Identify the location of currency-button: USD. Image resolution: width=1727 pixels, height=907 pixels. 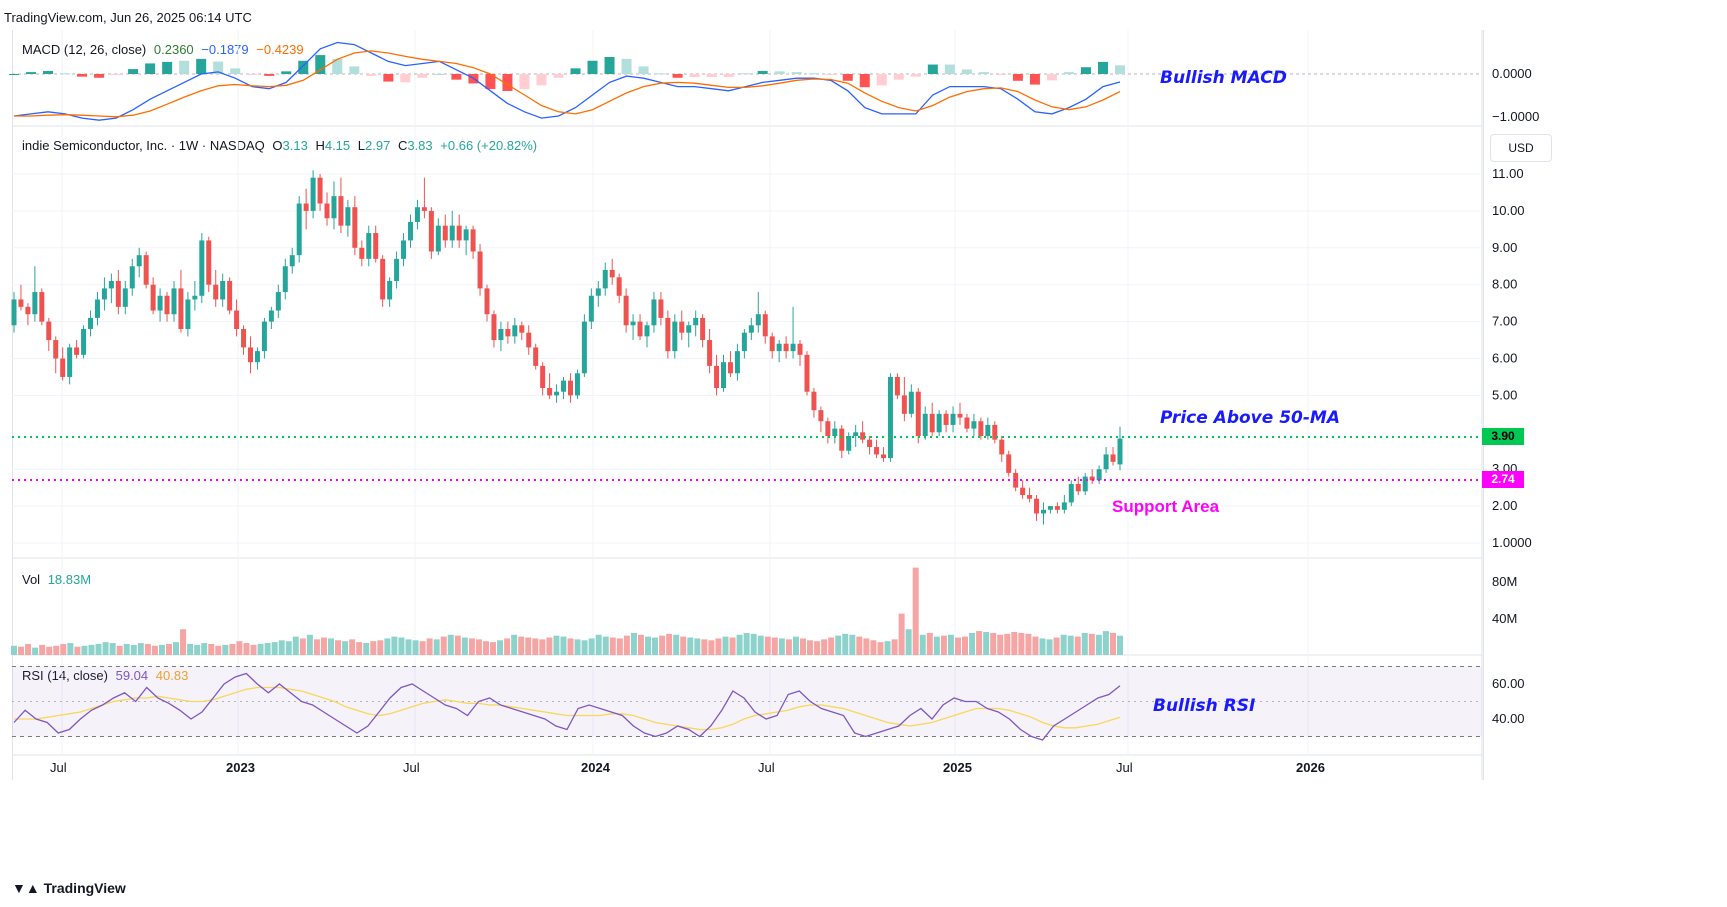
(1521, 148).